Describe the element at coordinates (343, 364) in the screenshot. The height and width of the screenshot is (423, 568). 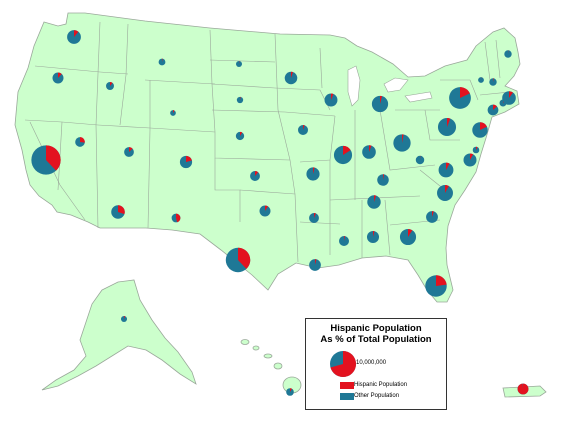
I see `legend-size-pie-icon` at that location.